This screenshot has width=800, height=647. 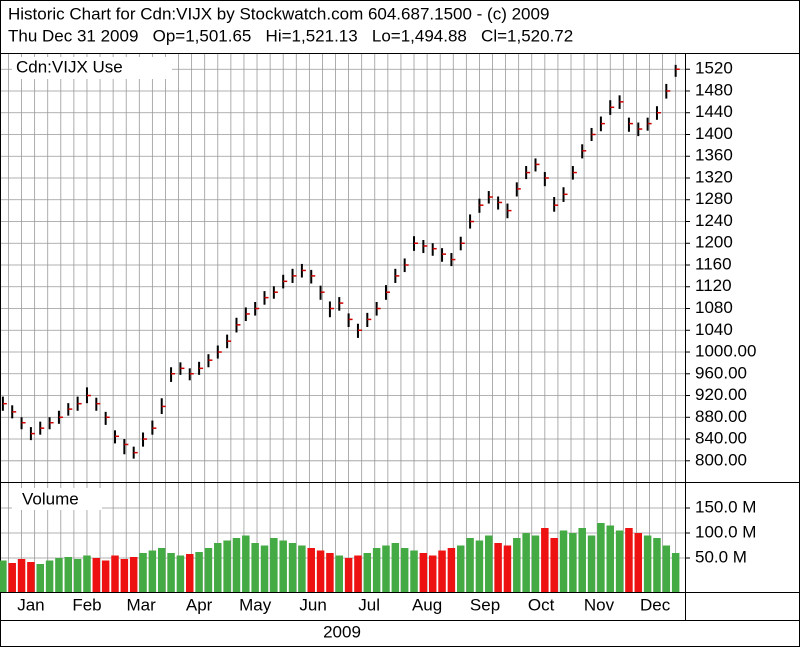 I want to click on y-tick-label: 1040, so click(x=714, y=329).